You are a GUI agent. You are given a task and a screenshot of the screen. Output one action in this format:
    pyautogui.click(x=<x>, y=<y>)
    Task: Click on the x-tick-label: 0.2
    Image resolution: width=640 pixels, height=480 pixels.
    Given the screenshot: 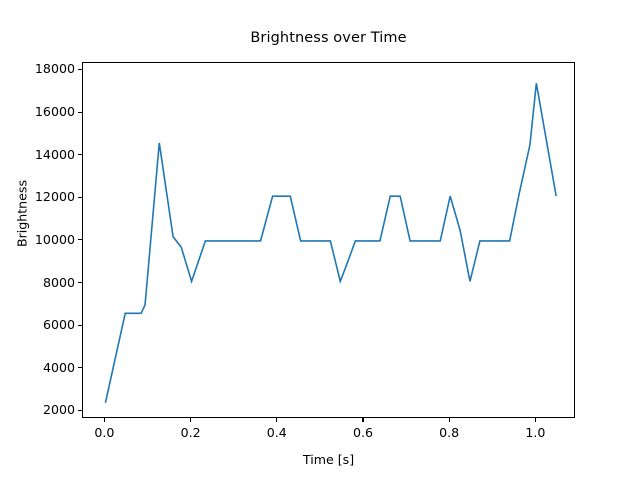 What is the action you would take?
    pyautogui.click(x=190, y=432)
    